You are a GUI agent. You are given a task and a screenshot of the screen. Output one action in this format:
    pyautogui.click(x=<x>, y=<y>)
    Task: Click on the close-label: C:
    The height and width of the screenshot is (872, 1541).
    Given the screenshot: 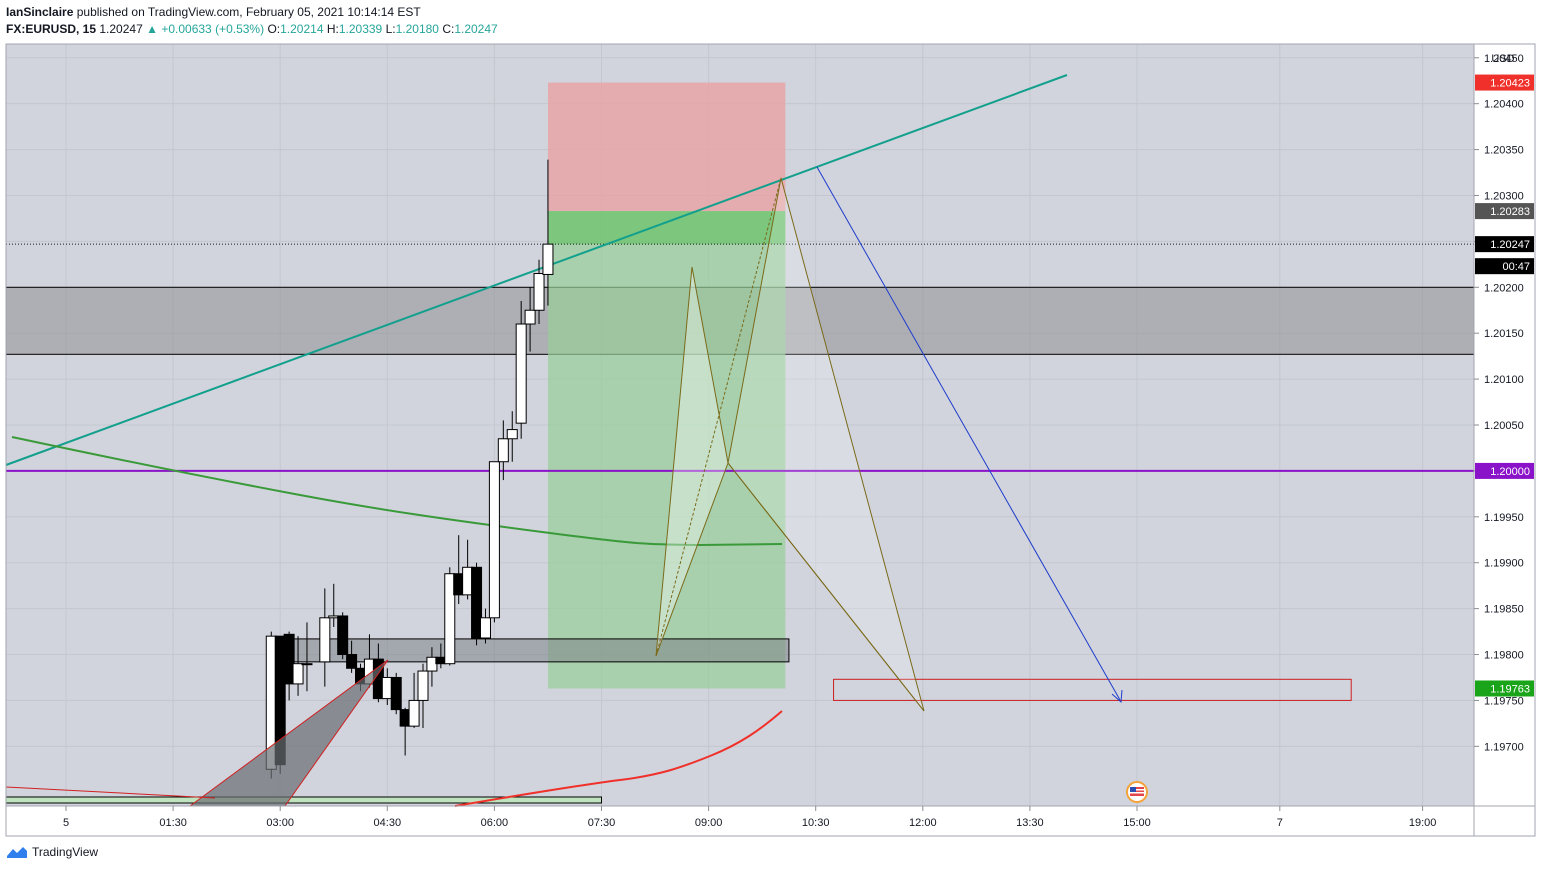 What is the action you would take?
    pyautogui.click(x=448, y=29)
    